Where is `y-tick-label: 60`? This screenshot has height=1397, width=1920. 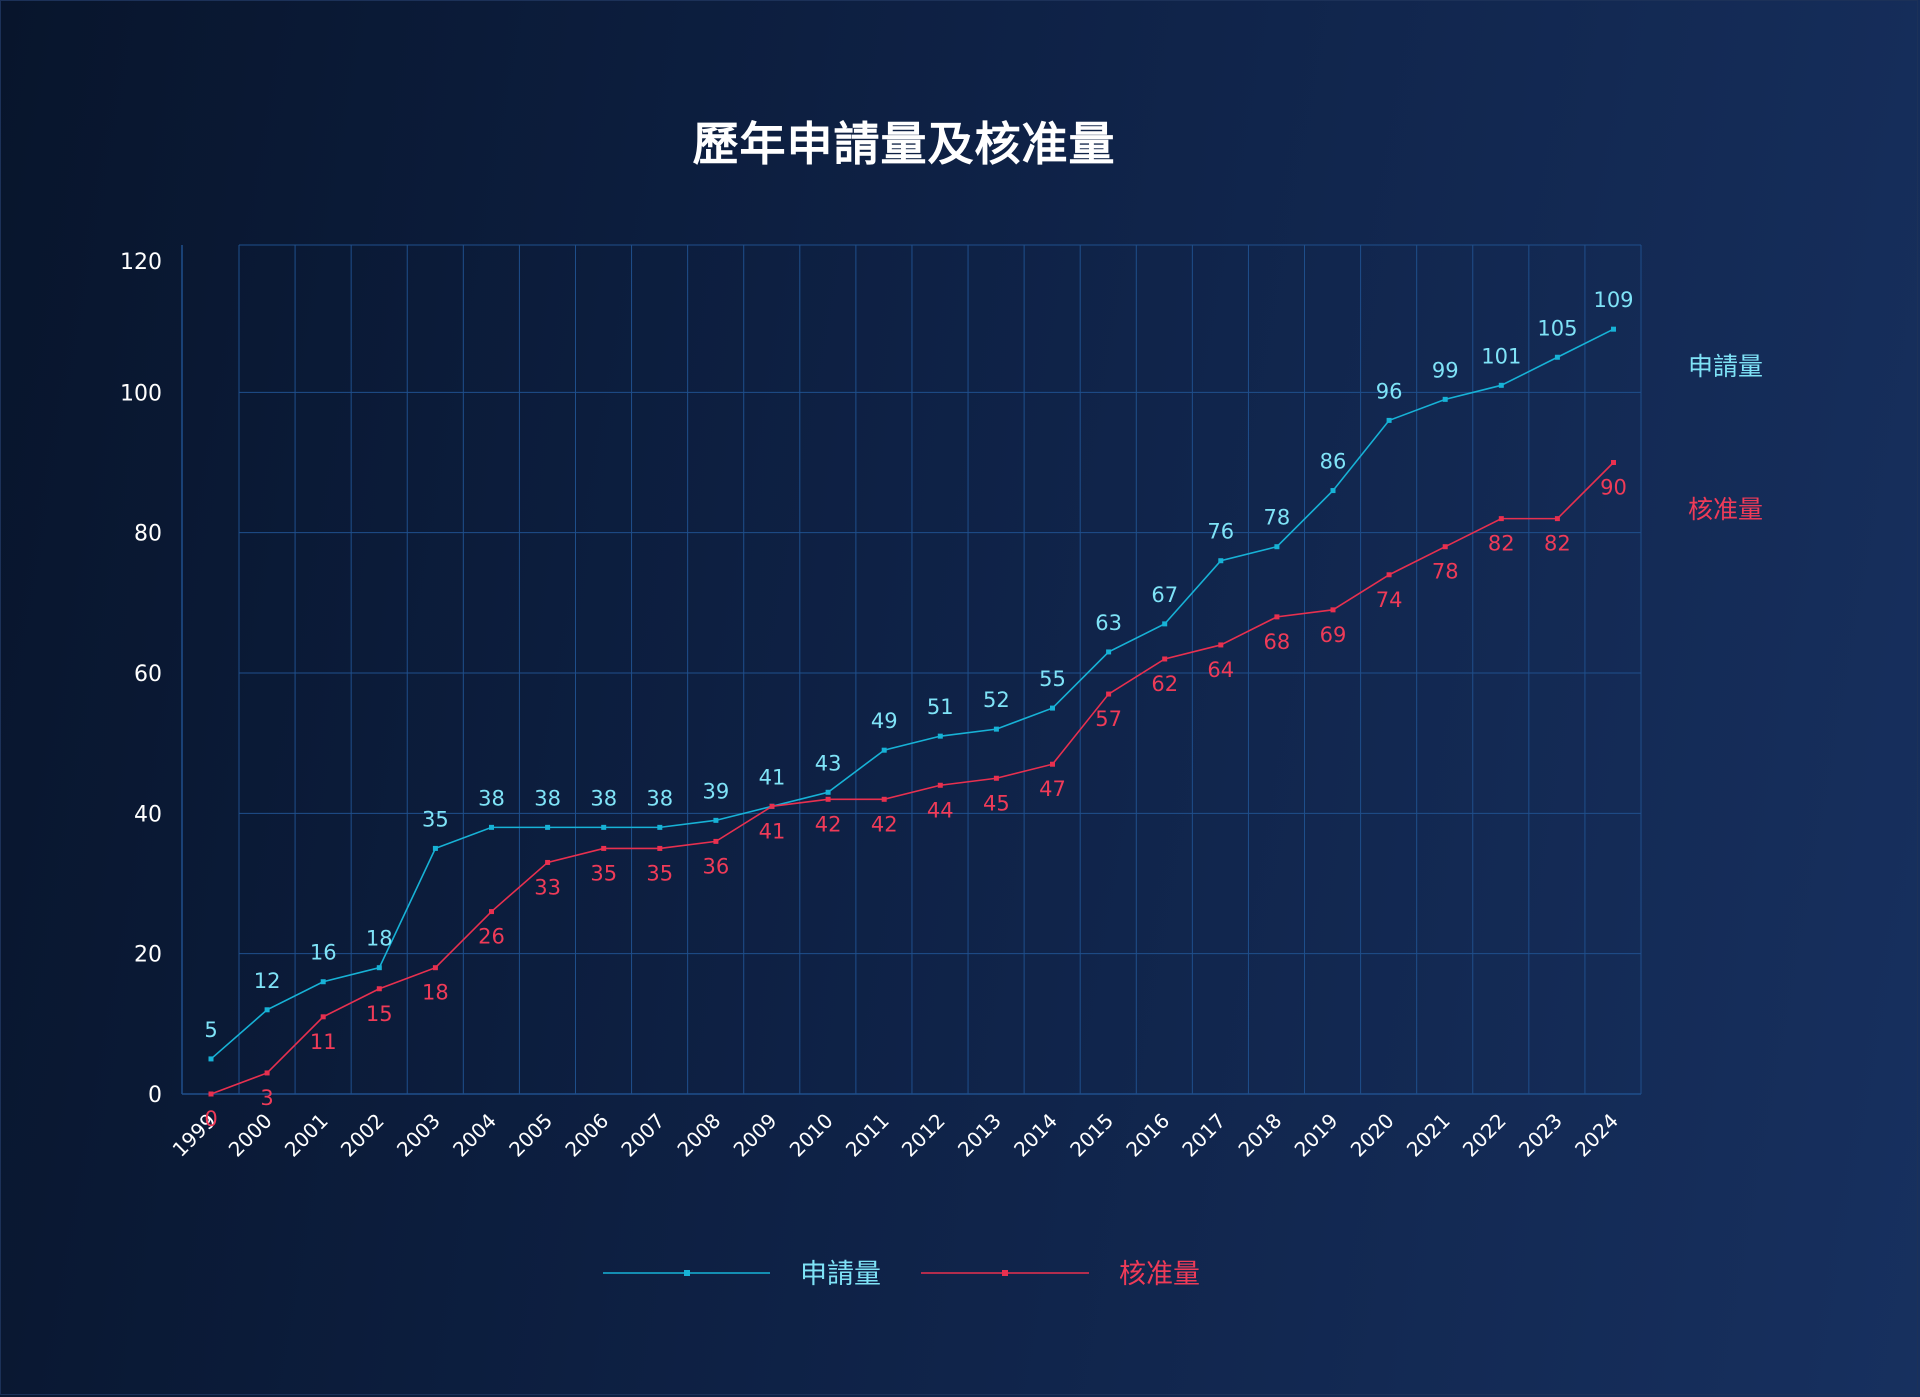 y-tick-label: 60 is located at coordinates (148, 674).